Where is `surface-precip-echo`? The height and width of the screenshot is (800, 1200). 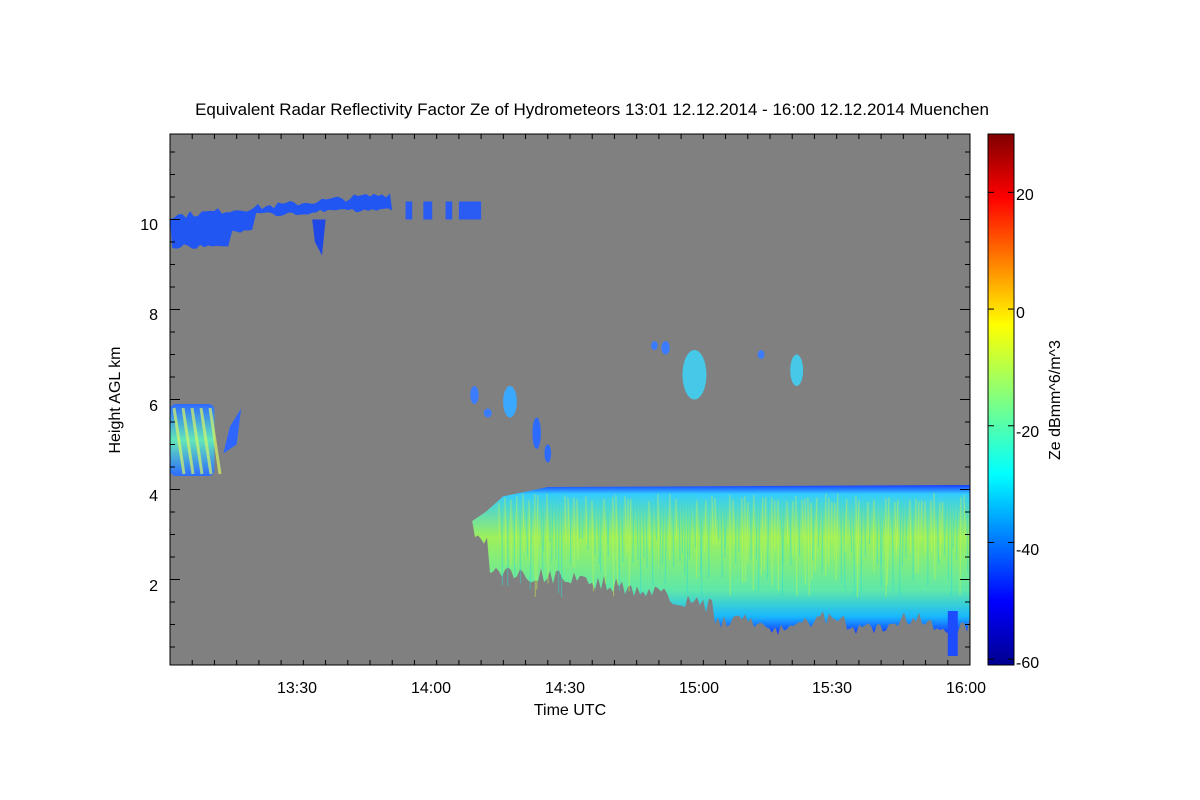
surface-precip-echo is located at coordinates (952, 633).